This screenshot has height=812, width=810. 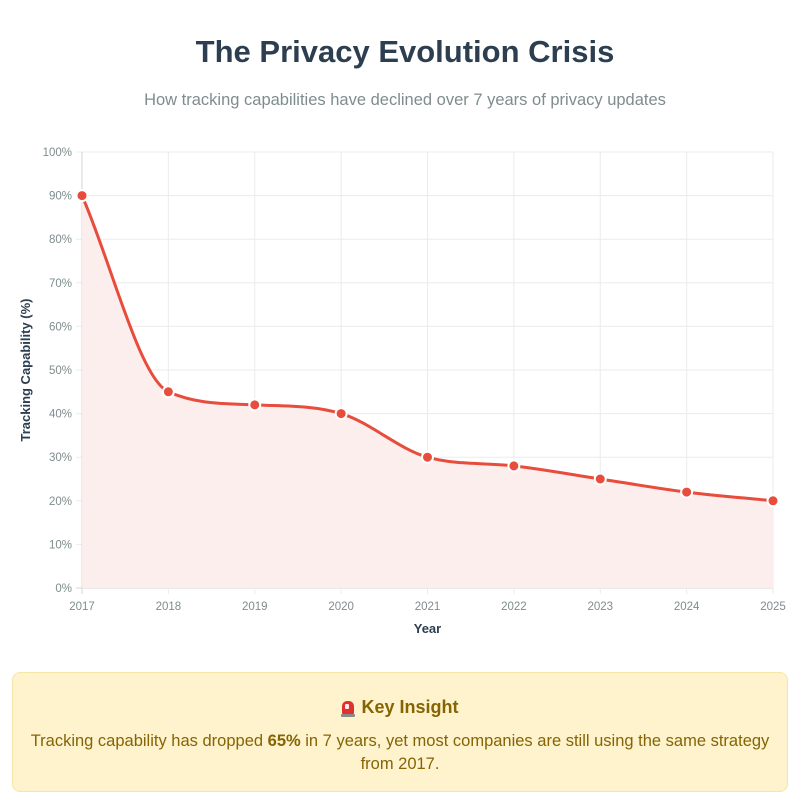 I want to click on x-tick-label: 2023, so click(x=600, y=607).